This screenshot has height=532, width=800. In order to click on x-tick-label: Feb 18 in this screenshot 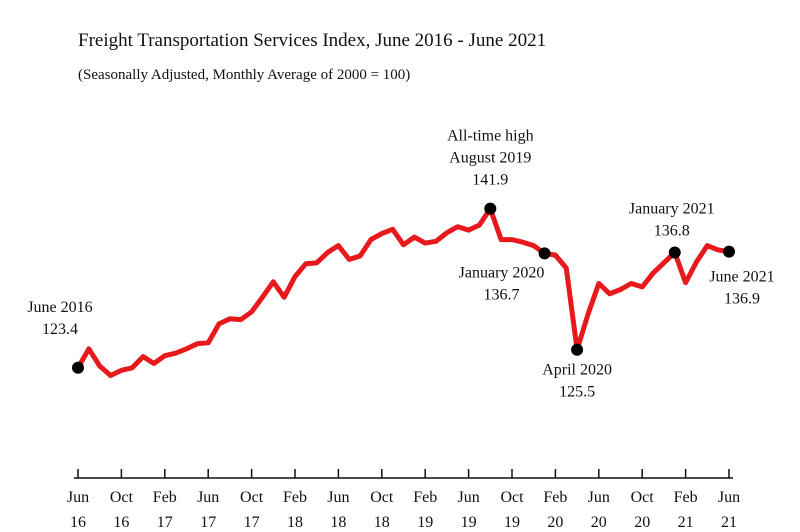, I will do `click(295, 510)`.